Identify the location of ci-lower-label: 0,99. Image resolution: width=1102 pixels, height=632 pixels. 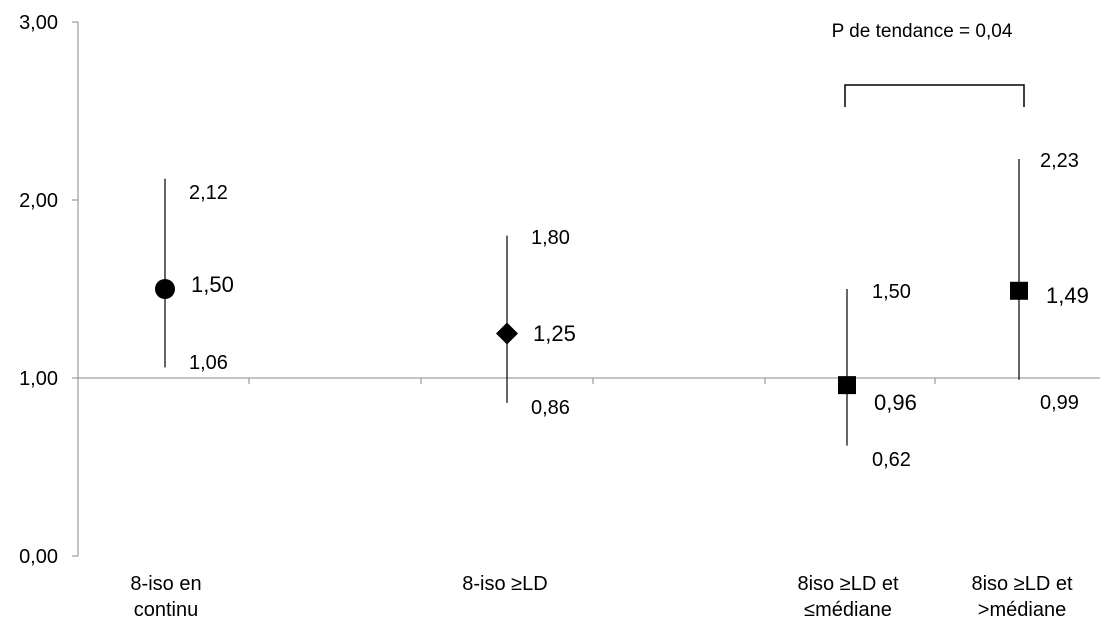
(1059, 403).